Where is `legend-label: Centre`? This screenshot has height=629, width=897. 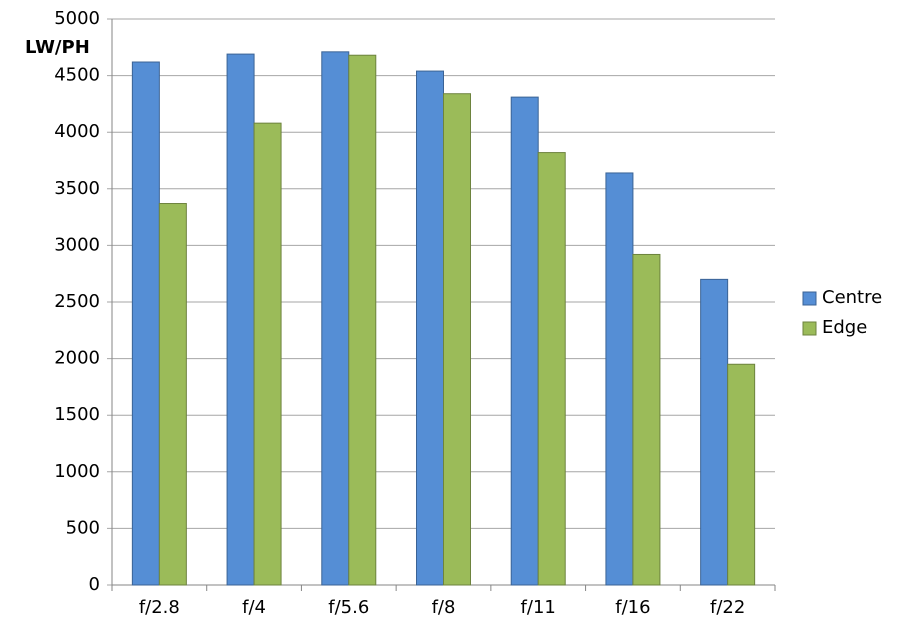
legend-label: Centre is located at coordinates (852, 297).